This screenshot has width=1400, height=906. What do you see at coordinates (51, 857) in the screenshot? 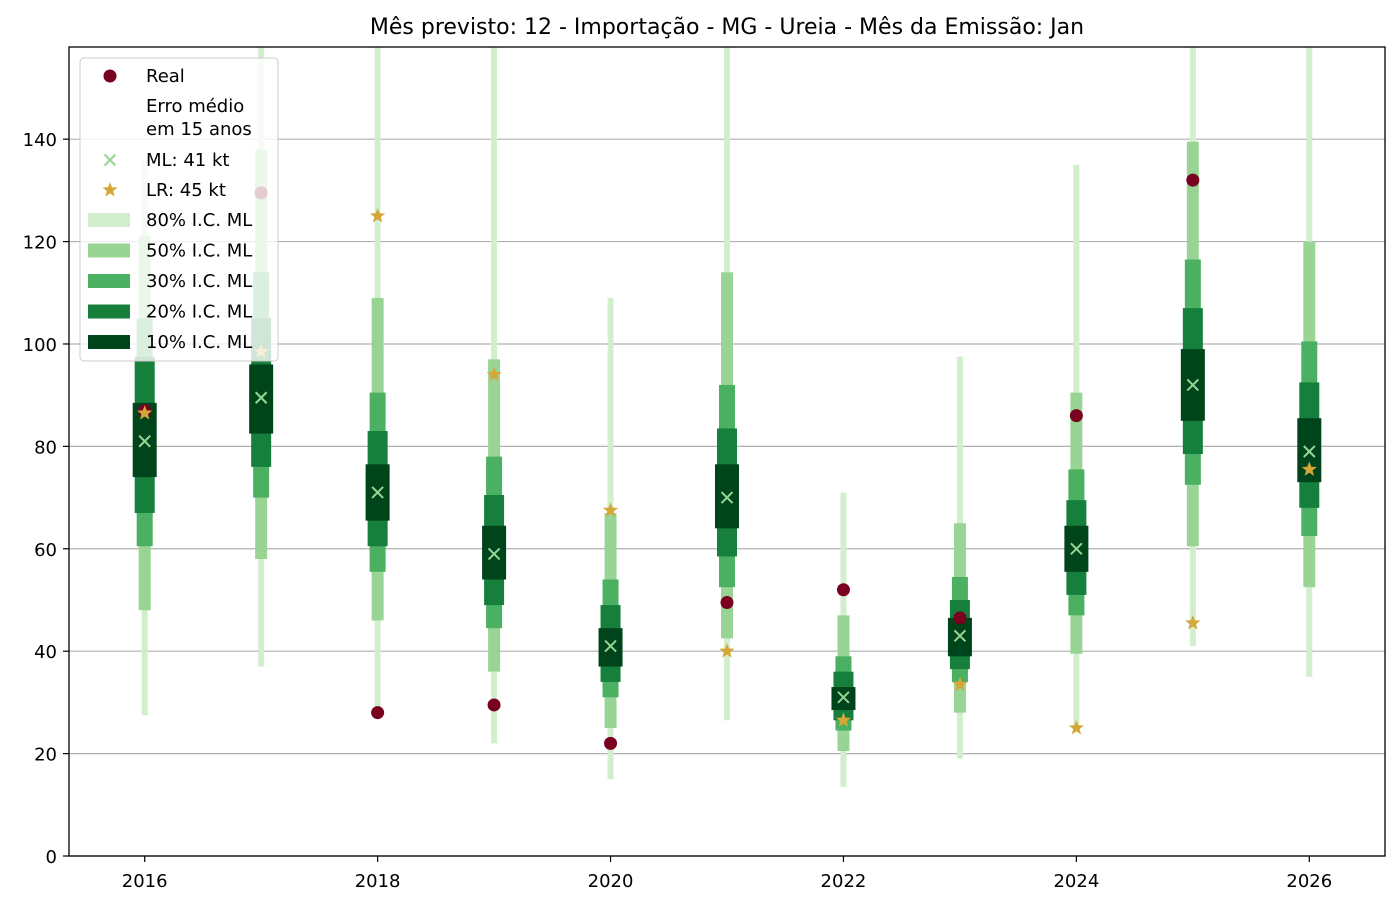
I see `y-tick-label-0: 0` at bounding box center [51, 857].